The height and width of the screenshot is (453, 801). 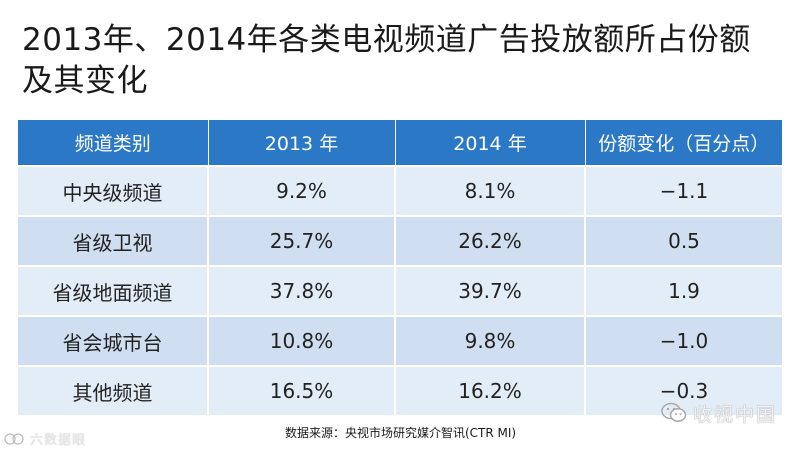 I want to click on cell-change: 1.9, so click(x=683, y=290).